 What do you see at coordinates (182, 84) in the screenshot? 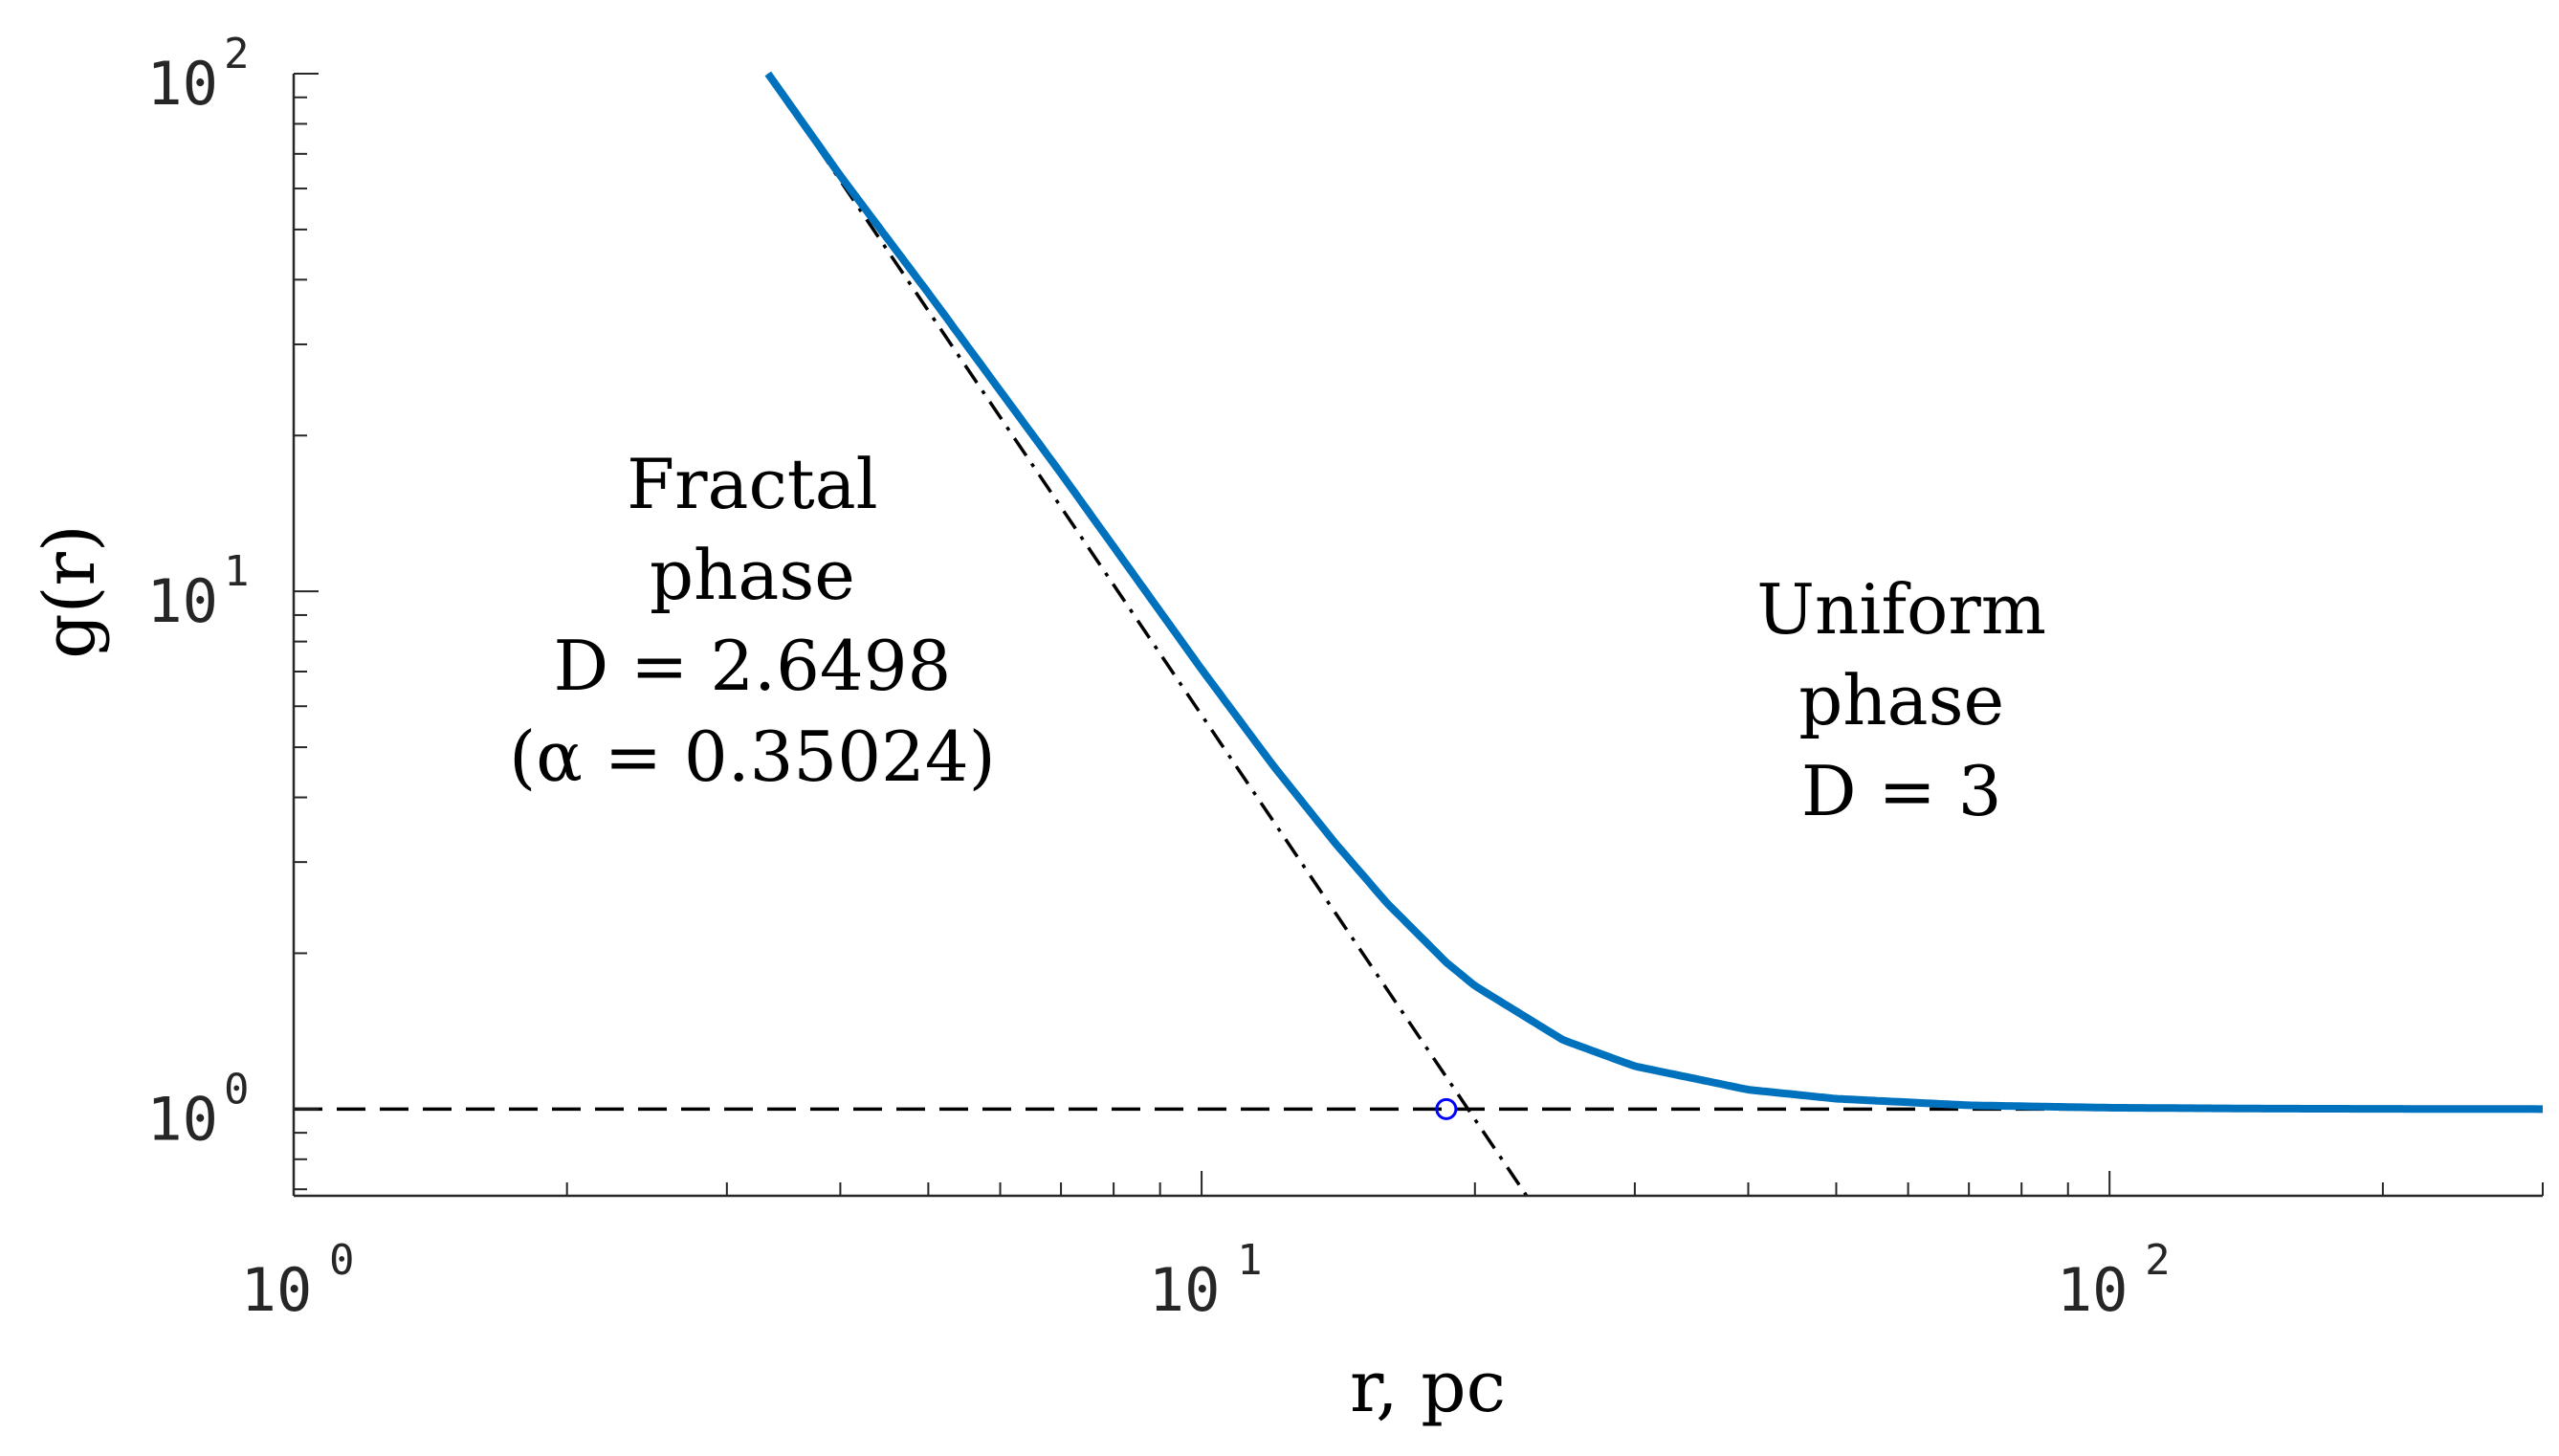
I see `y-tick-label-2: 10` at bounding box center [182, 84].